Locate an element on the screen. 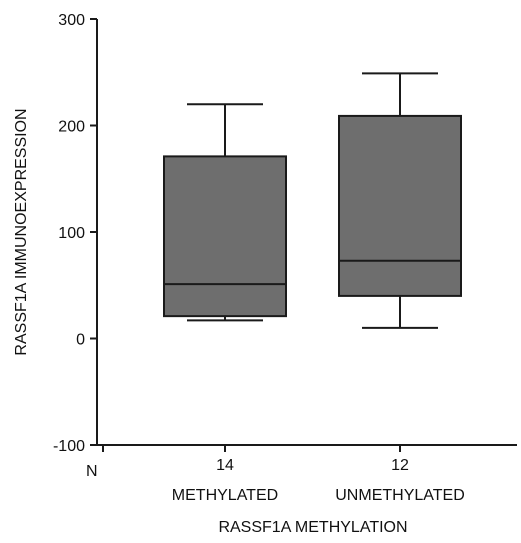 This screenshot has height=543, width=521. y-tick-label: 0 is located at coordinates (80, 340).